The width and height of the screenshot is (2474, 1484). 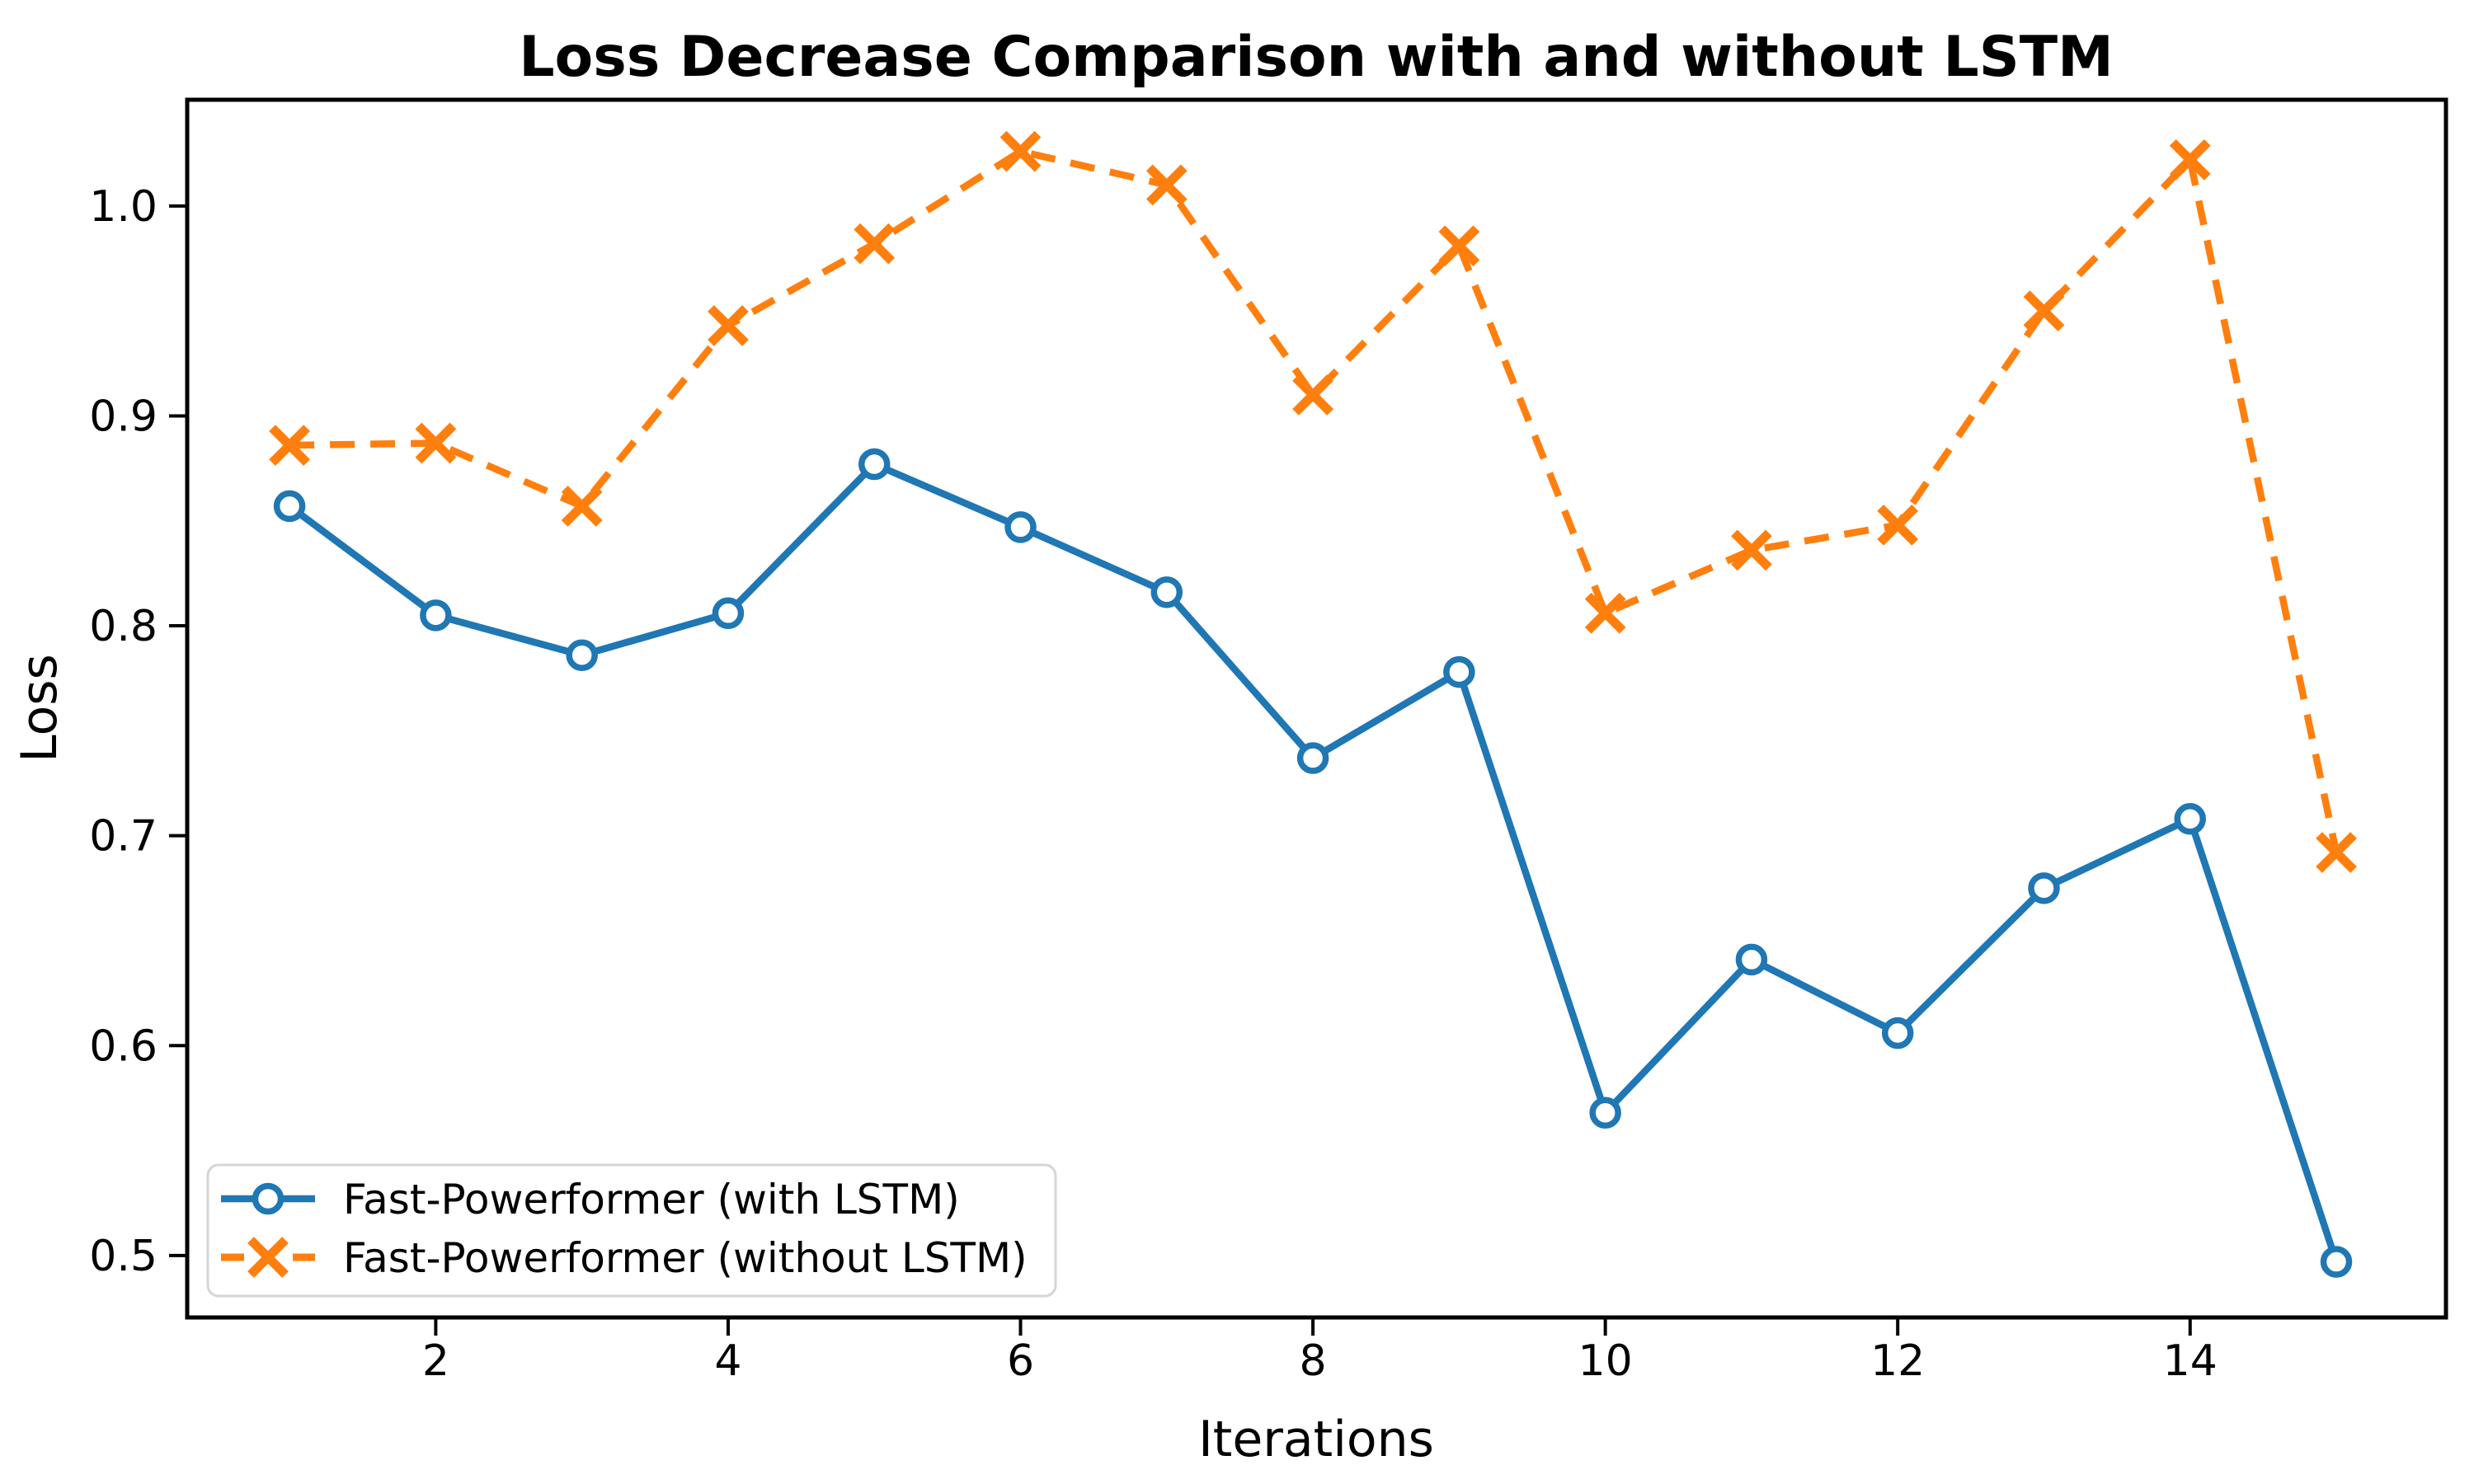 I want to click on x-axis-label: Iterations, so click(x=1316, y=1439).